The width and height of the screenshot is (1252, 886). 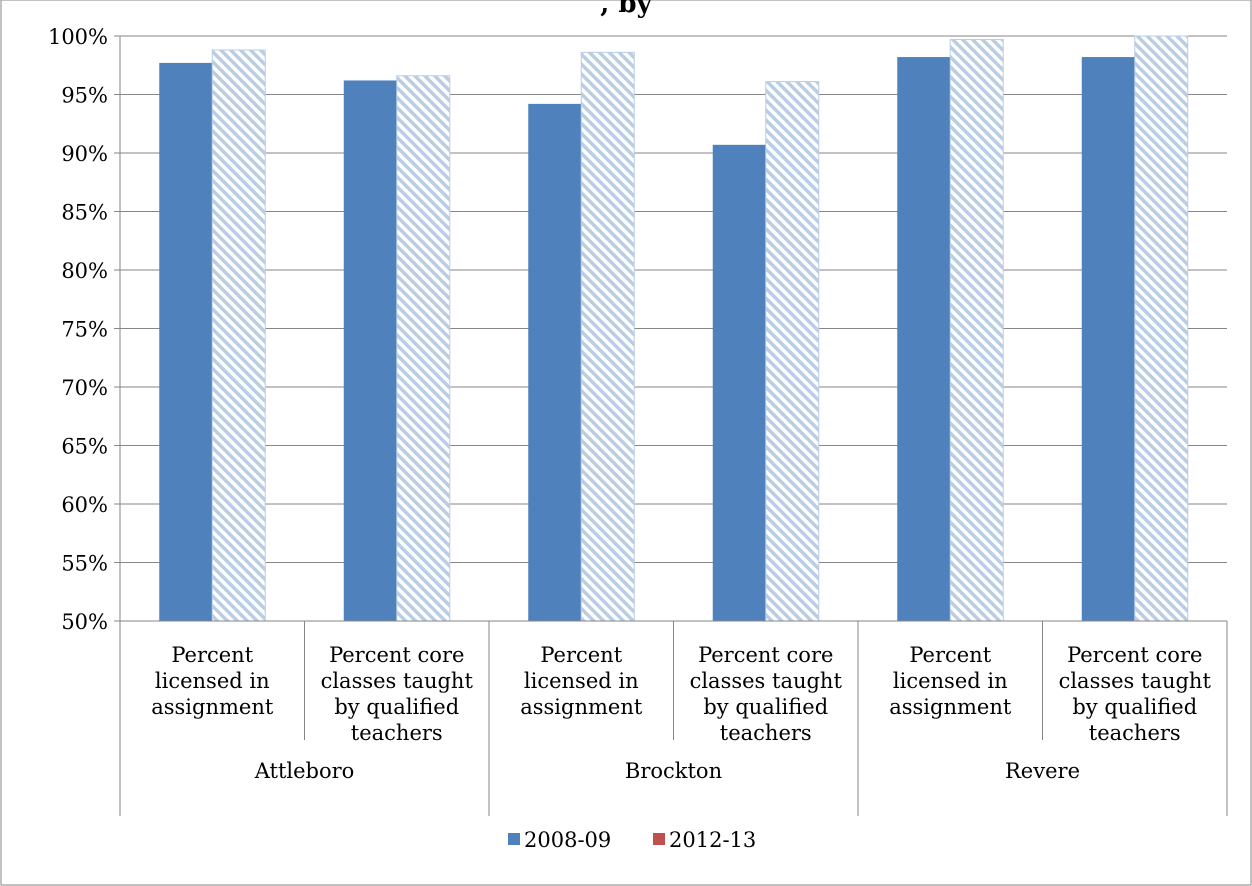 What do you see at coordinates (567, 840) in the screenshot?
I see `legend-label: 2008-09` at bounding box center [567, 840].